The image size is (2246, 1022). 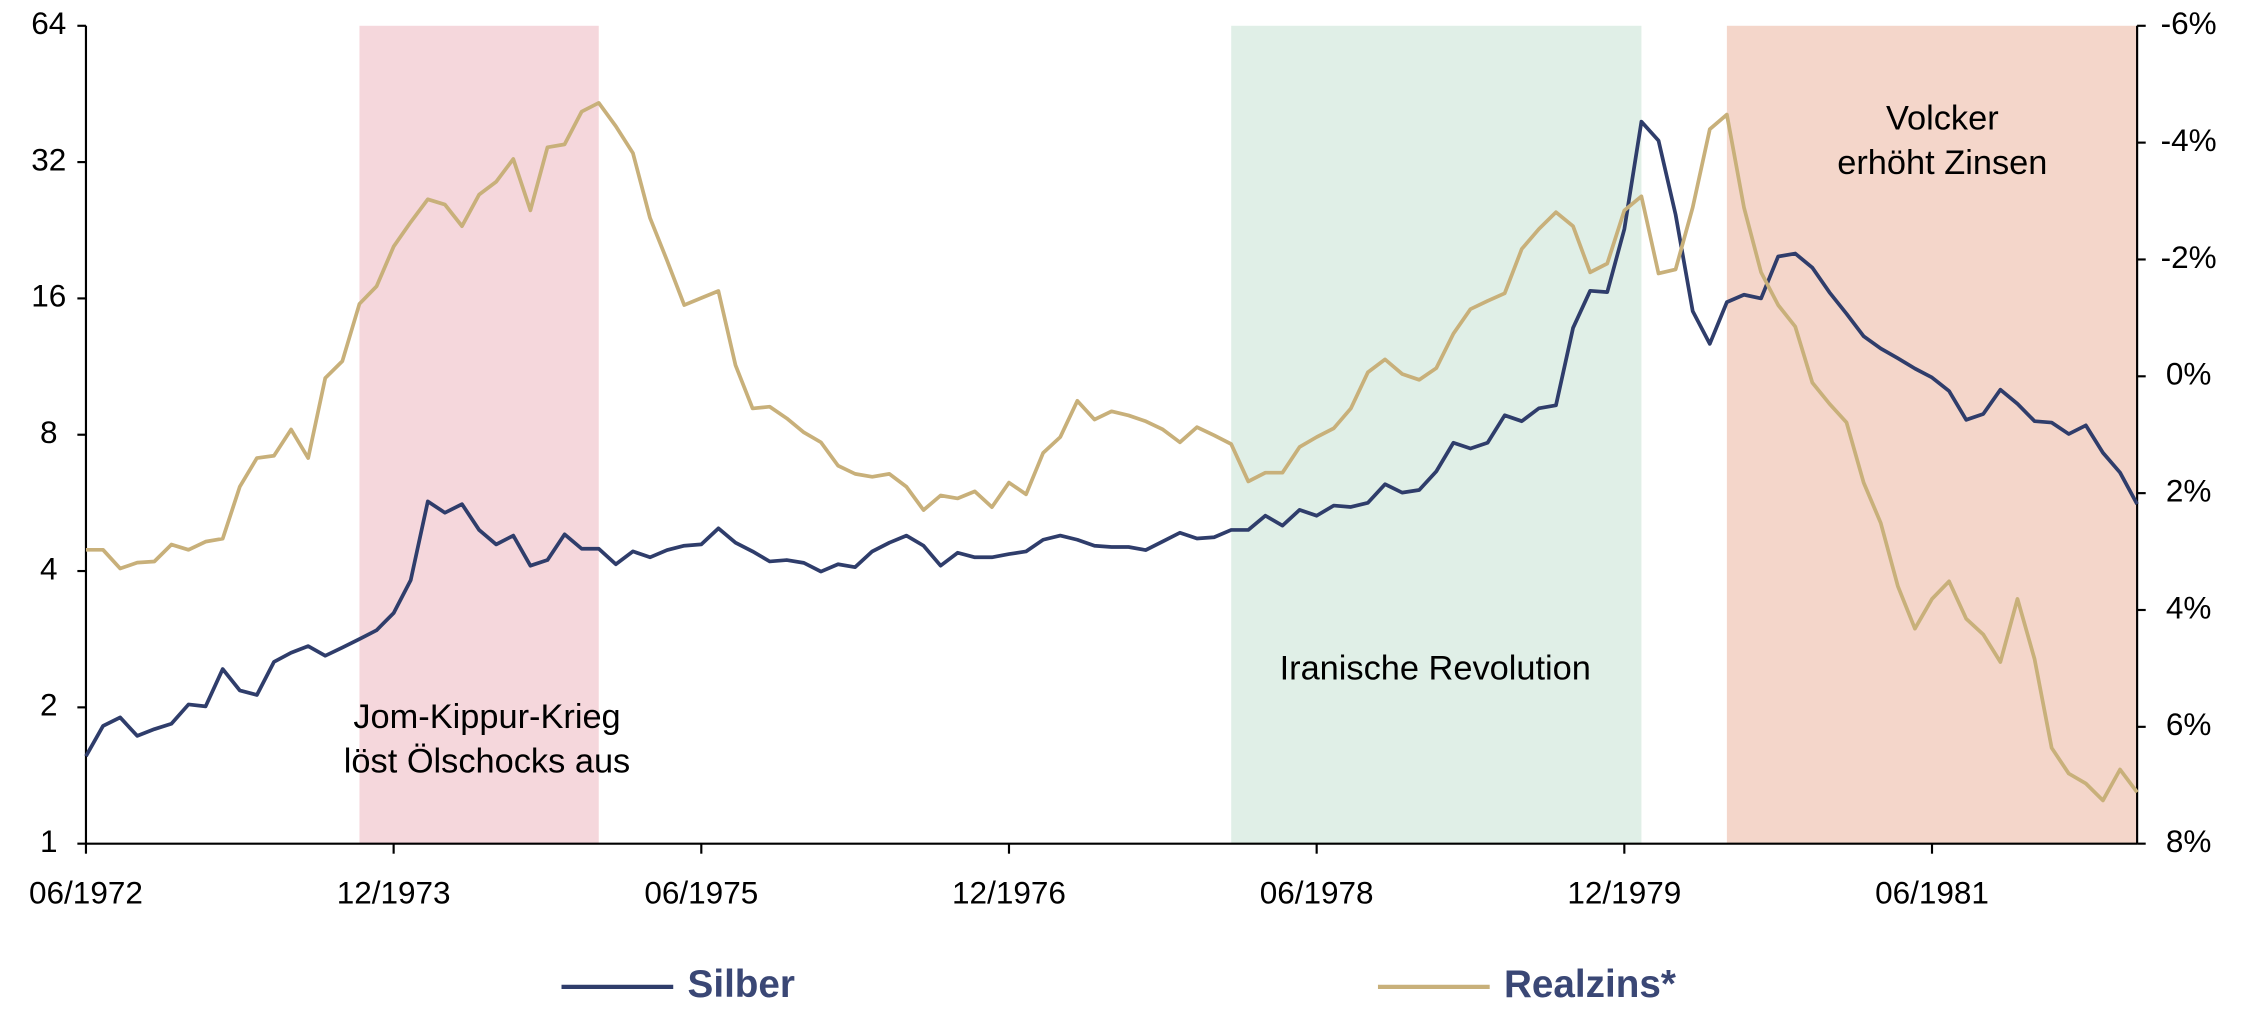 What do you see at coordinates (487, 762) in the screenshot?
I see `region-label: löst Ölschocks aus` at bounding box center [487, 762].